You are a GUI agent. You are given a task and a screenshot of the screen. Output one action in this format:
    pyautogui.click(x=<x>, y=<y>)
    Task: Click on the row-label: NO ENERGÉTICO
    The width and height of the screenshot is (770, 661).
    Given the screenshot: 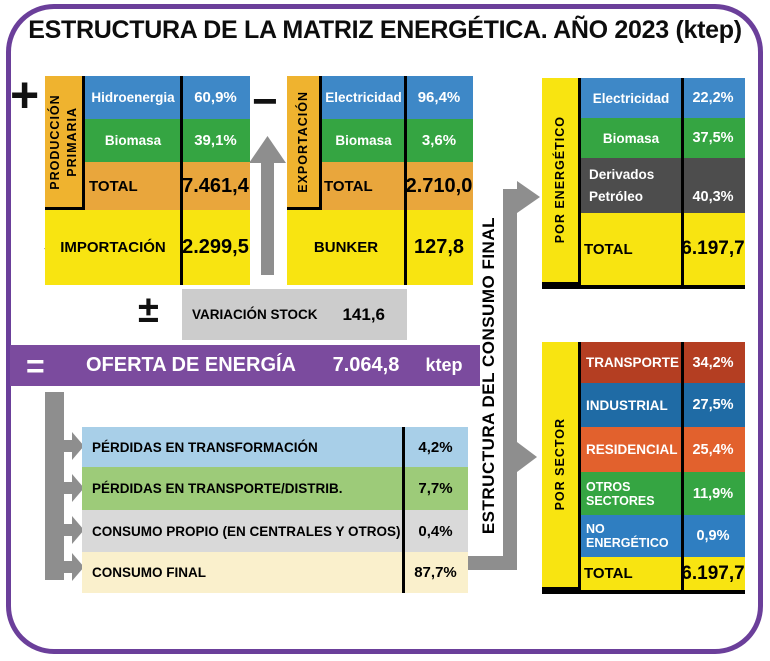 What is the action you would take?
    pyautogui.click(x=627, y=536)
    